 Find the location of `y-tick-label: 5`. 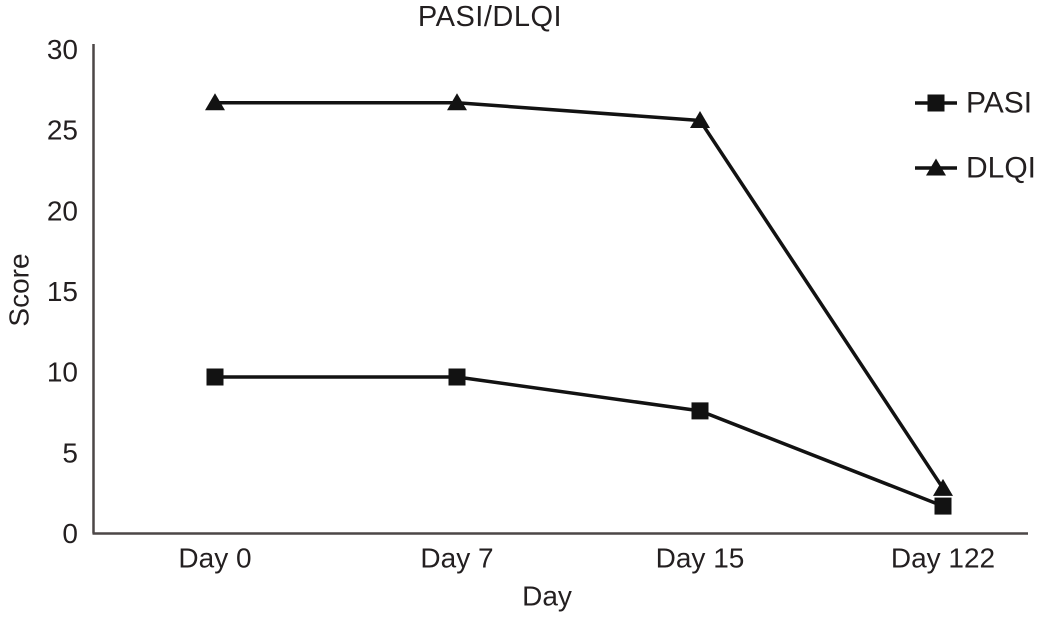

y-tick-label: 5 is located at coordinates (70, 452).